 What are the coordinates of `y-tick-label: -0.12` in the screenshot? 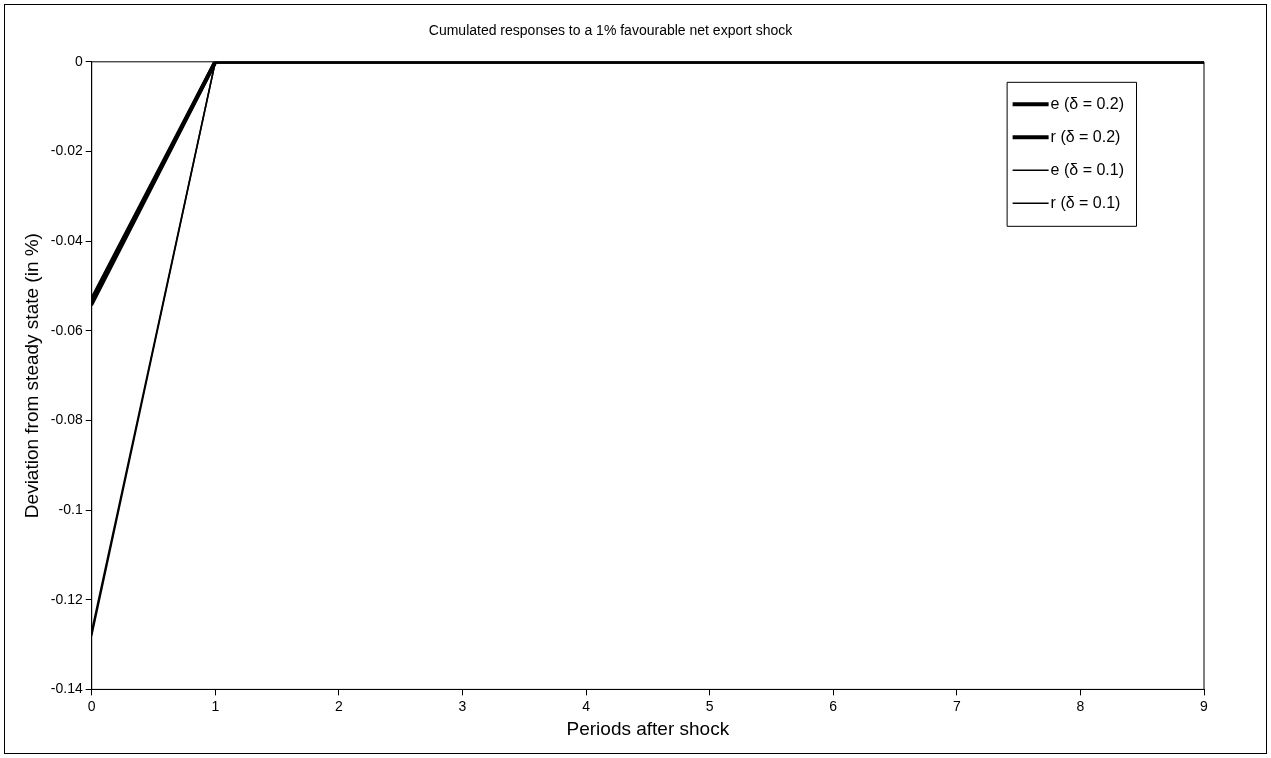 It's located at (66, 598).